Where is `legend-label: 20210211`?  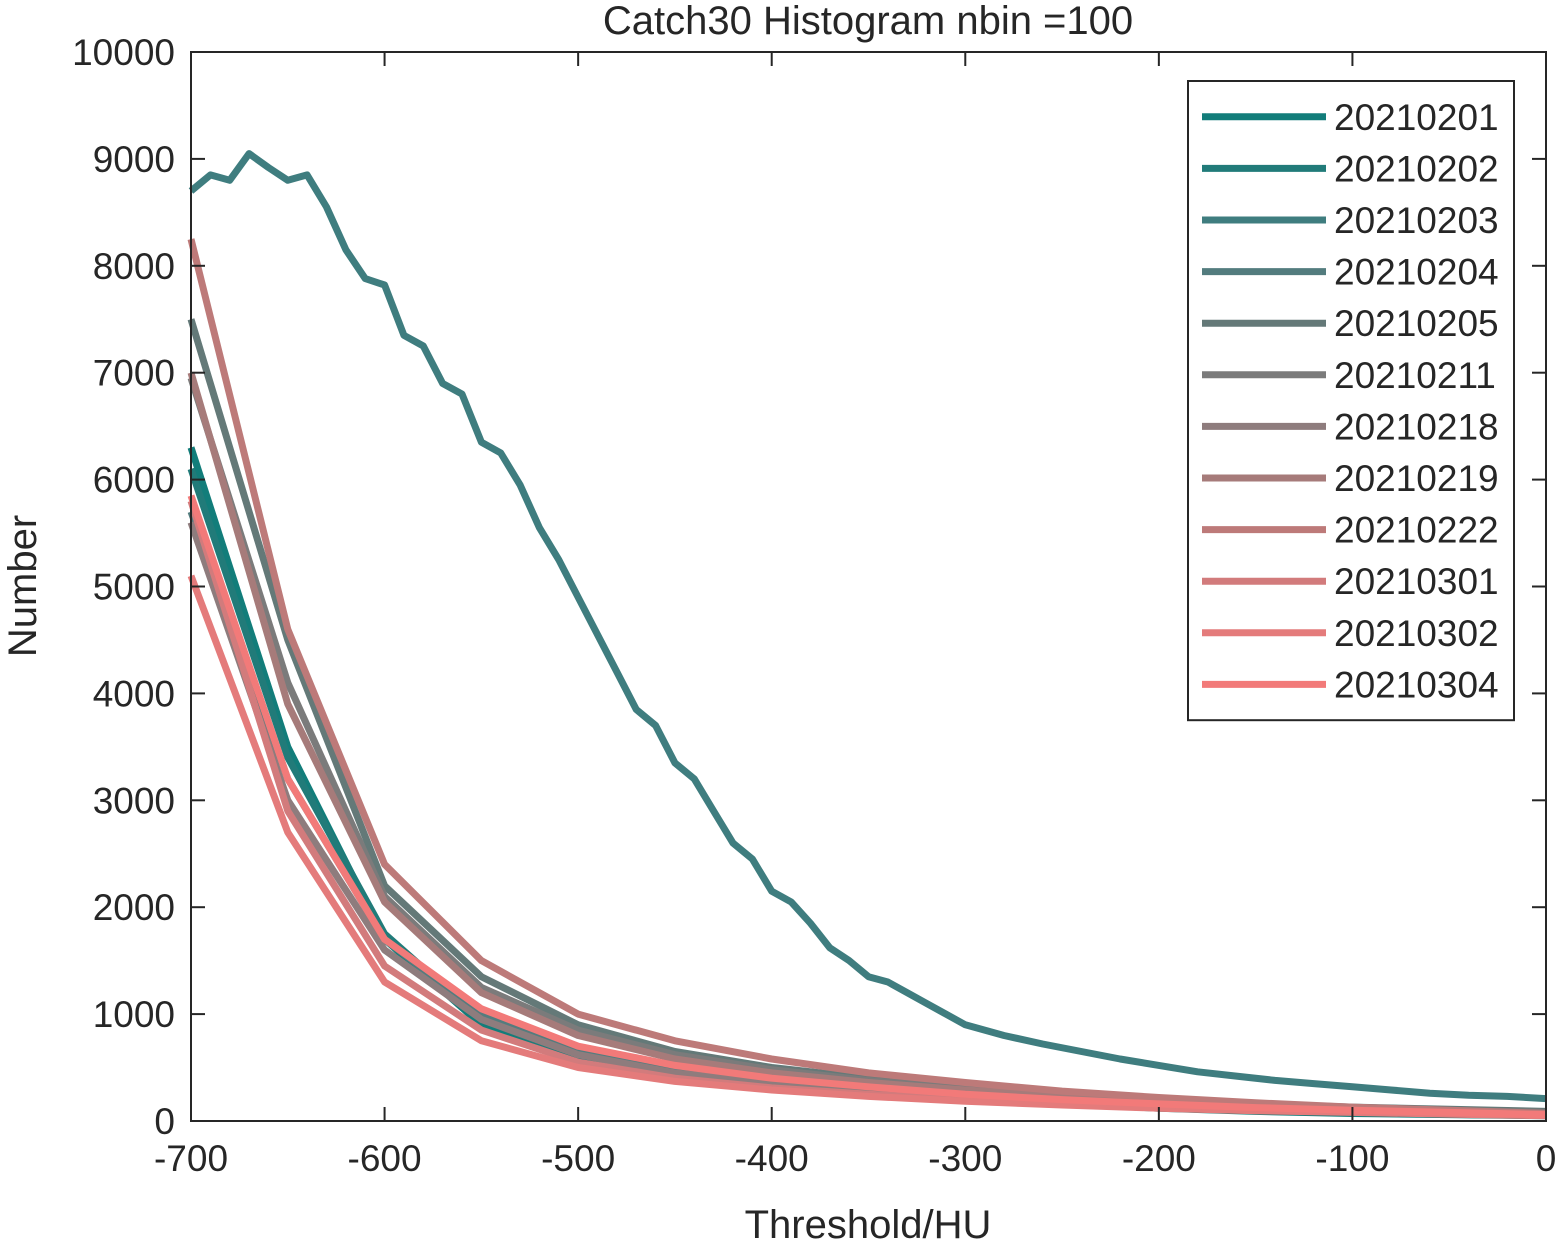 legend-label: 20210211 is located at coordinates (1415, 375).